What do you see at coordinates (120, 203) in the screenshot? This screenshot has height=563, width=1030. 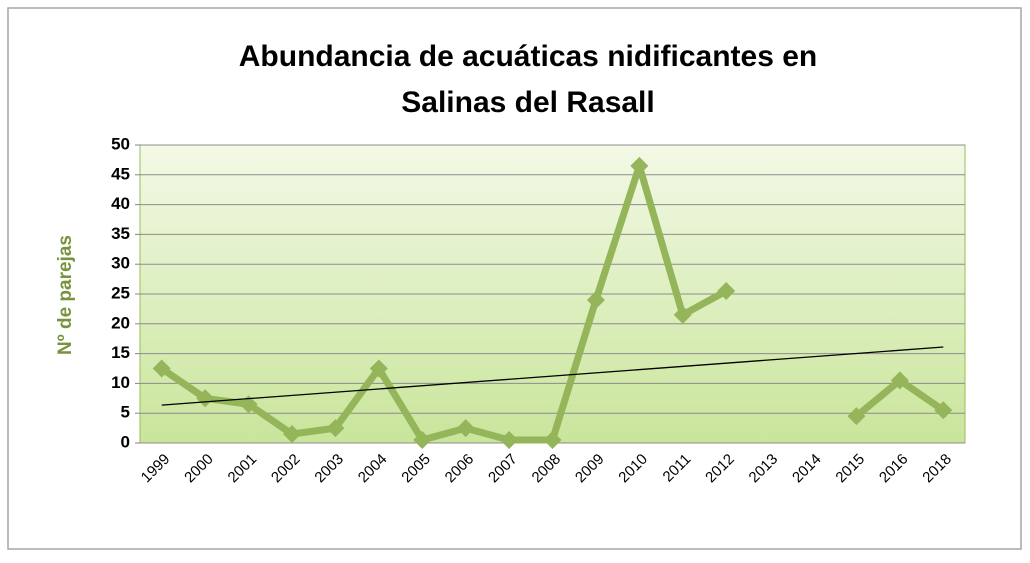 I see `y-tick-label: 40` at bounding box center [120, 203].